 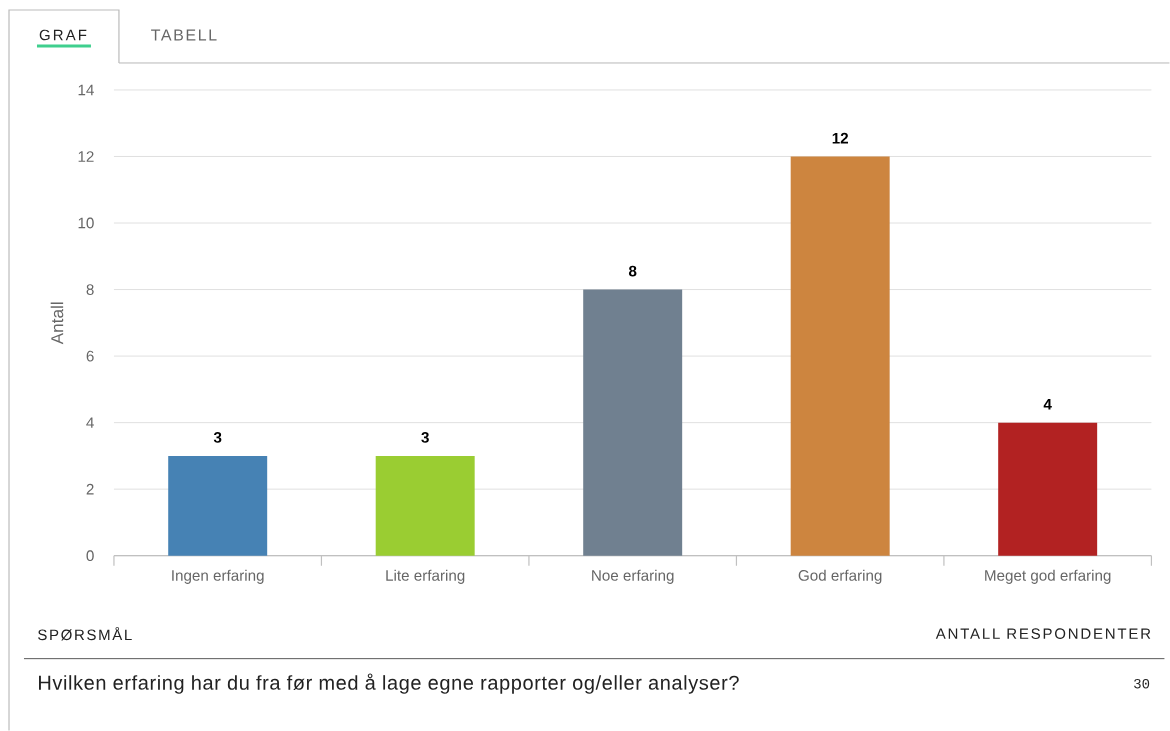 What do you see at coordinates (1043, 633) in the screenshot?
I see `text: ANTALL RESPONDENTER` at bounding box center [1043, 633].